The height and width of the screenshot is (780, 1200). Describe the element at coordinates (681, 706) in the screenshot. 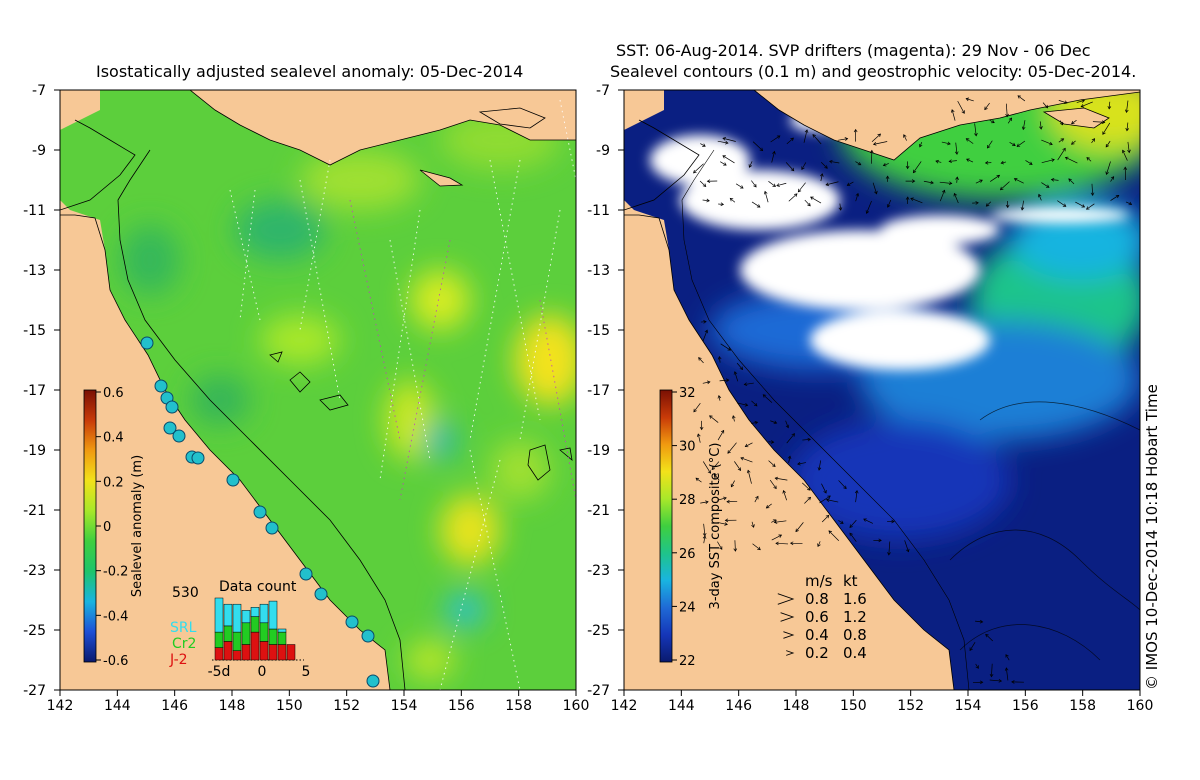

I see `x-tick-label: 144` at that location.